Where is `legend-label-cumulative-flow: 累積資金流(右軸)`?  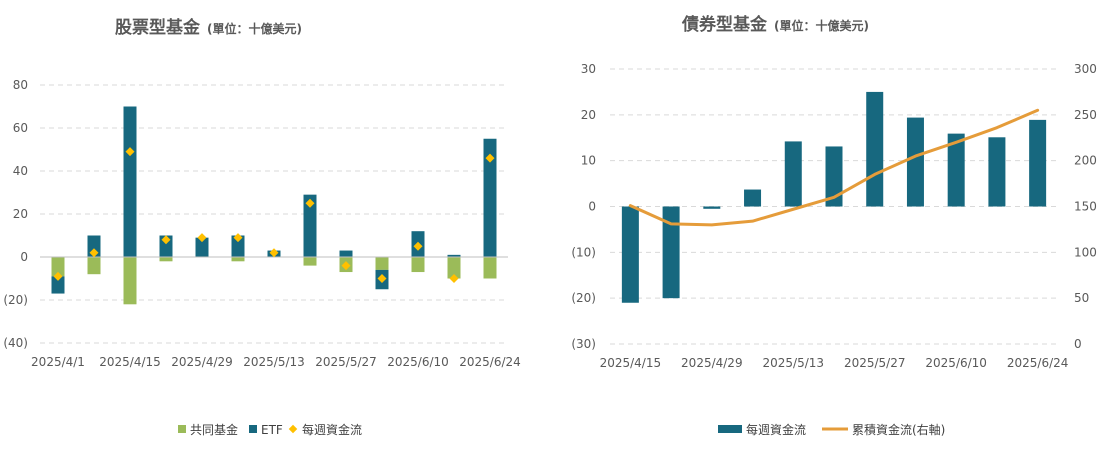
legend-label-cumulative-flow: 累積資金流(右軸) is located at coordinates (898, 429).